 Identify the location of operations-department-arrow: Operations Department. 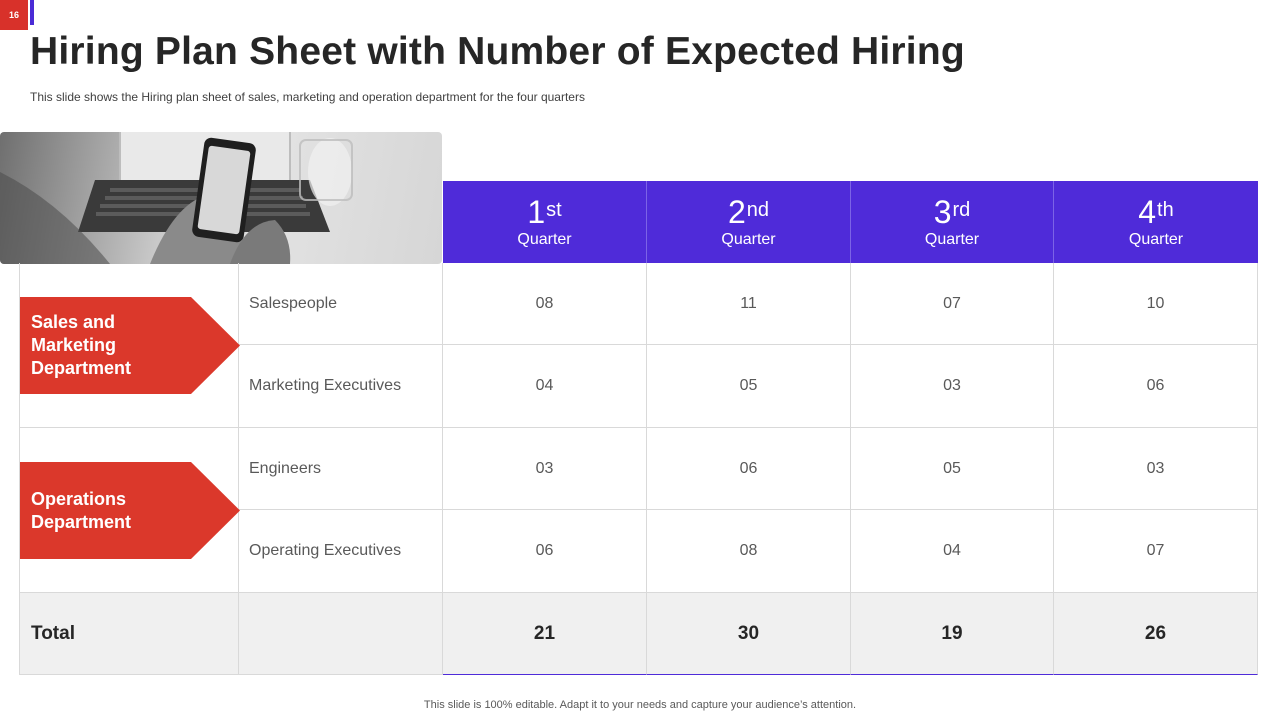
(130, 510).